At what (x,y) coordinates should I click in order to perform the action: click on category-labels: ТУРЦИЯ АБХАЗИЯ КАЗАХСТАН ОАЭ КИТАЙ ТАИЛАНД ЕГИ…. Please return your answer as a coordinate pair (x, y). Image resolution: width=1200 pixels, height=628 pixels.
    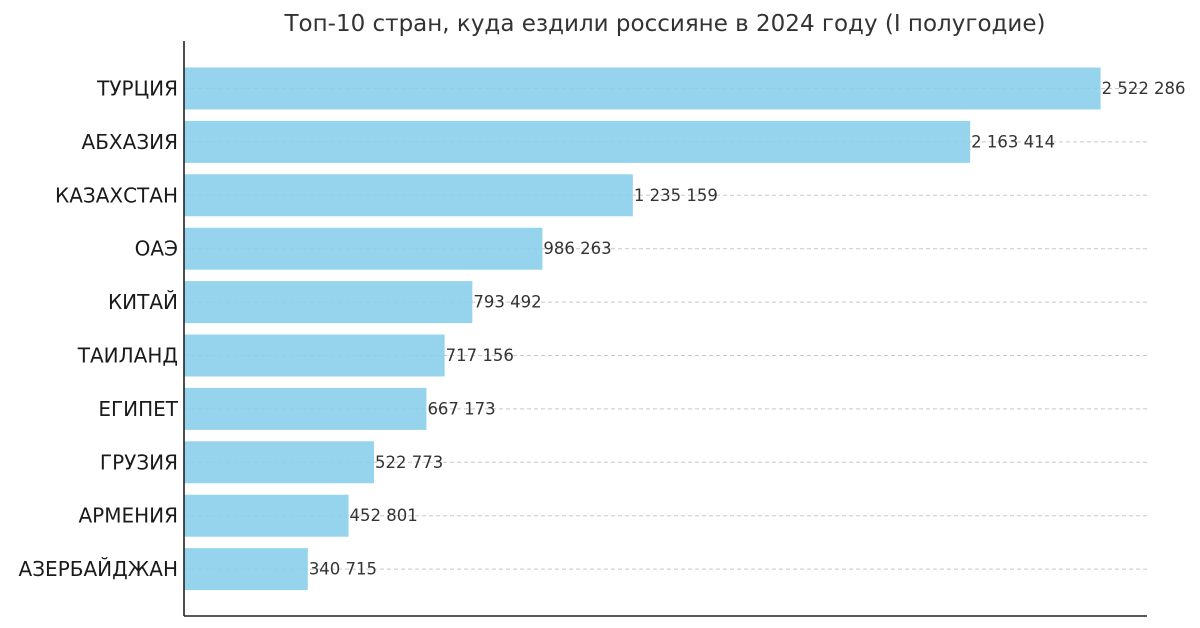
    Looking at the image, I should click on (99, 329).